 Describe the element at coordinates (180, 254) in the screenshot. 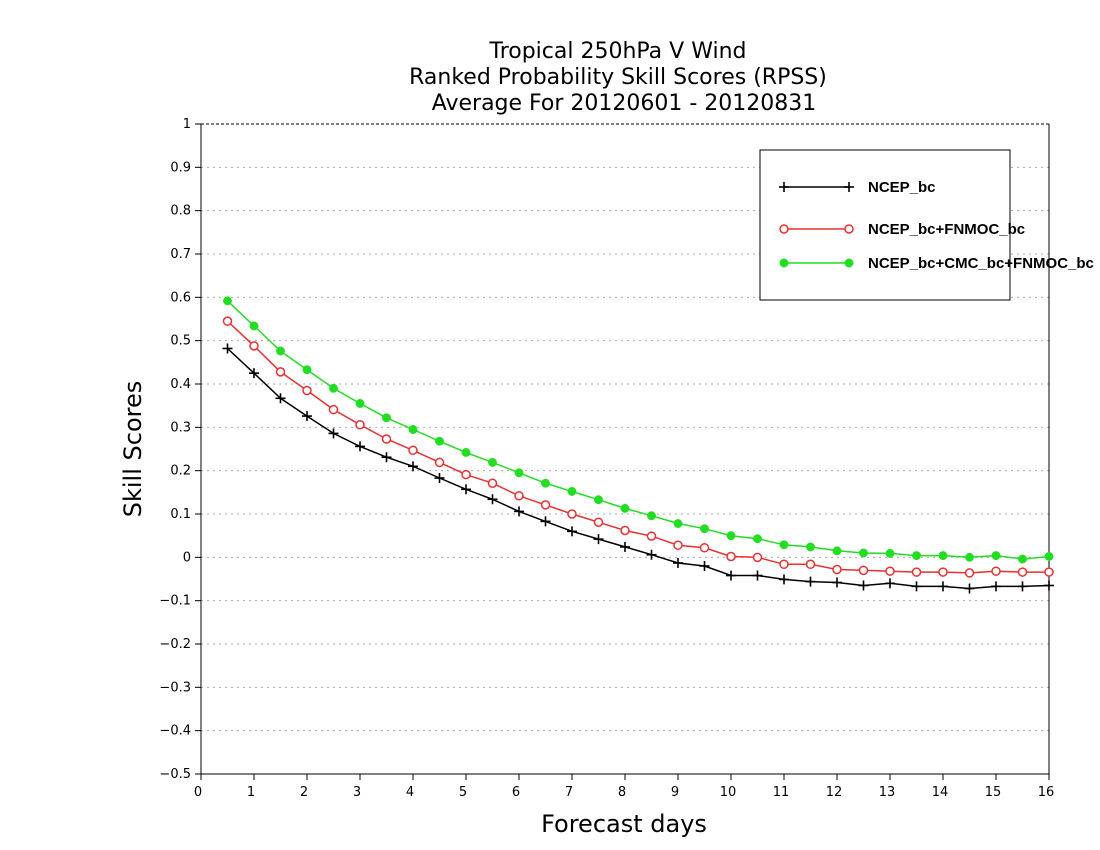

I see `y-tick-label: 0.7` at that location.